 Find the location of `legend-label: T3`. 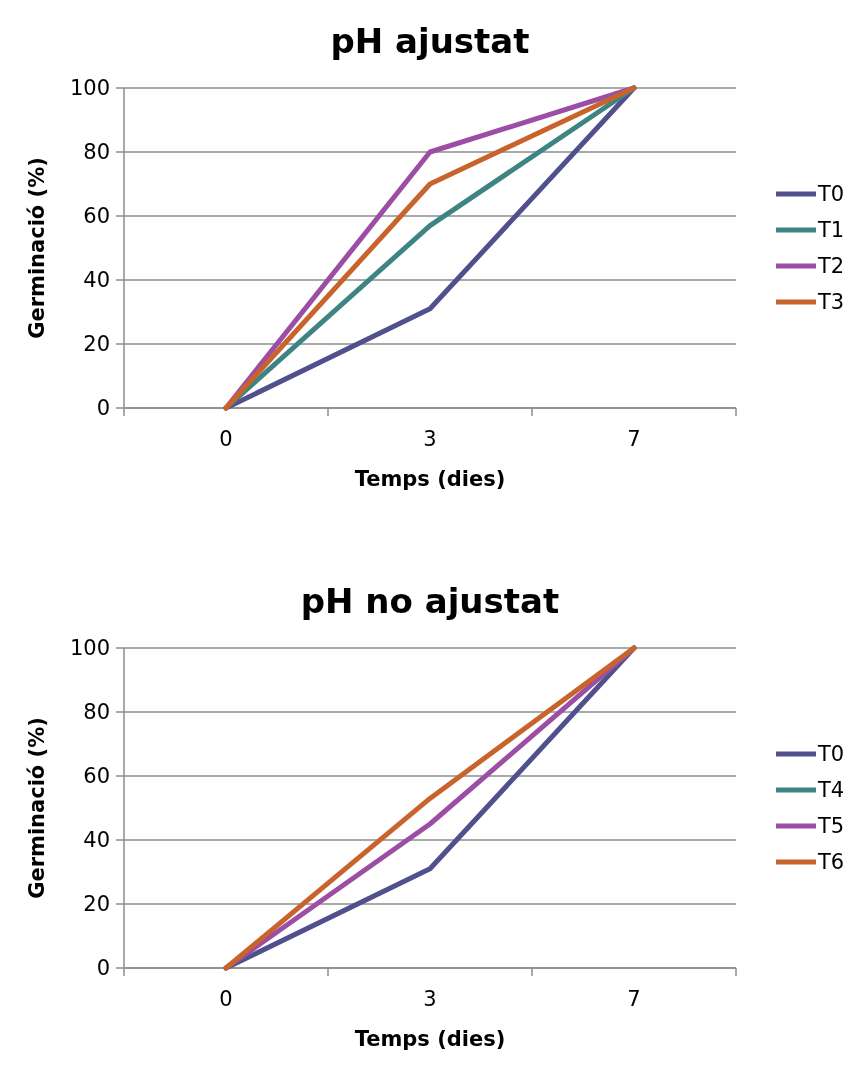

legend-label: T3 is located at coordinates (831, 302).